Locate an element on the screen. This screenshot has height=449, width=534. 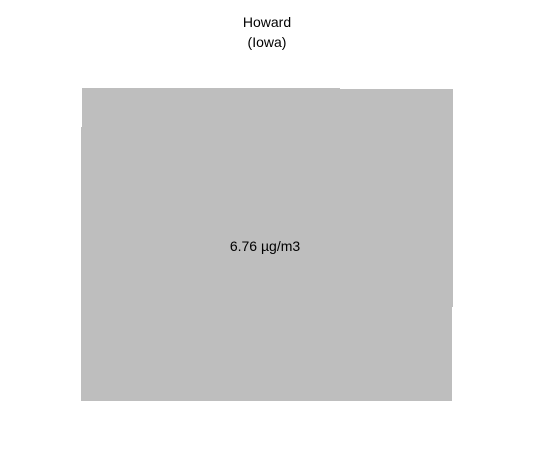
map-title-block: Howard (Iowa) is located at coordinates (267, 32).